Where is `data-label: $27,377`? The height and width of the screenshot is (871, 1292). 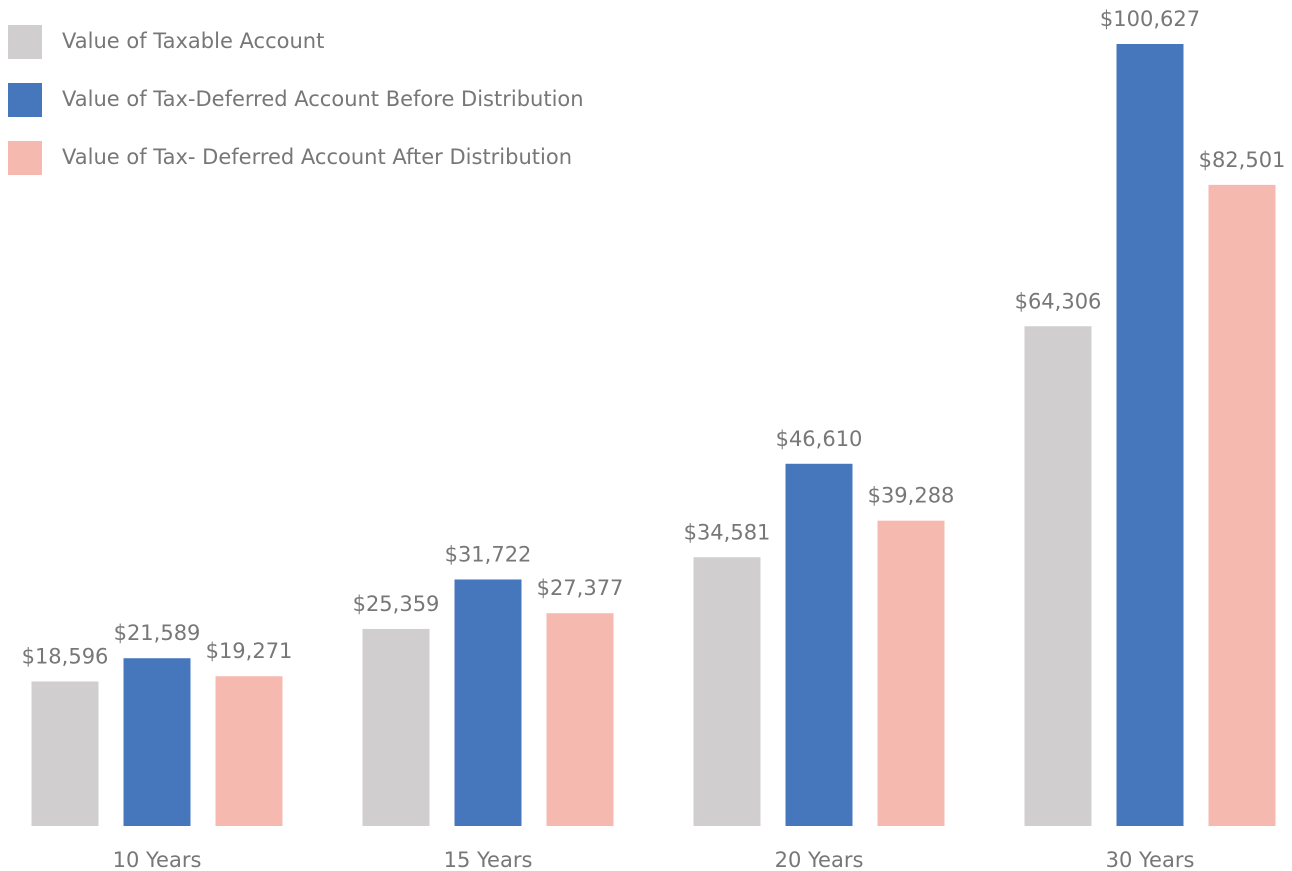
data-label: $27,377 is located at coordinates (580, 588).